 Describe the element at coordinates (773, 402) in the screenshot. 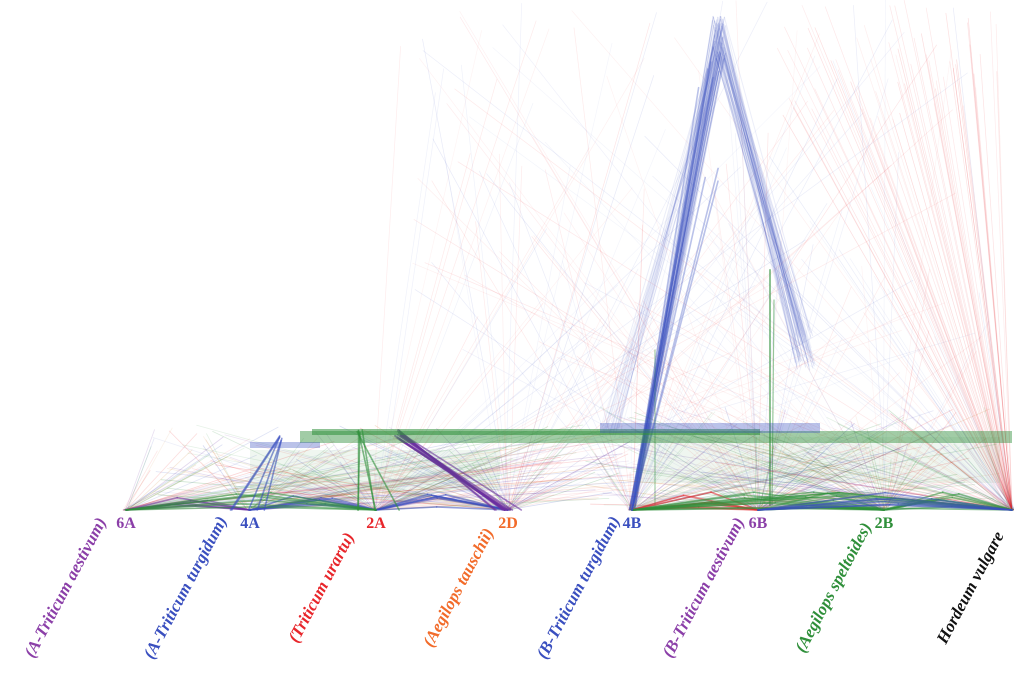

I see `green-spike` at that location.